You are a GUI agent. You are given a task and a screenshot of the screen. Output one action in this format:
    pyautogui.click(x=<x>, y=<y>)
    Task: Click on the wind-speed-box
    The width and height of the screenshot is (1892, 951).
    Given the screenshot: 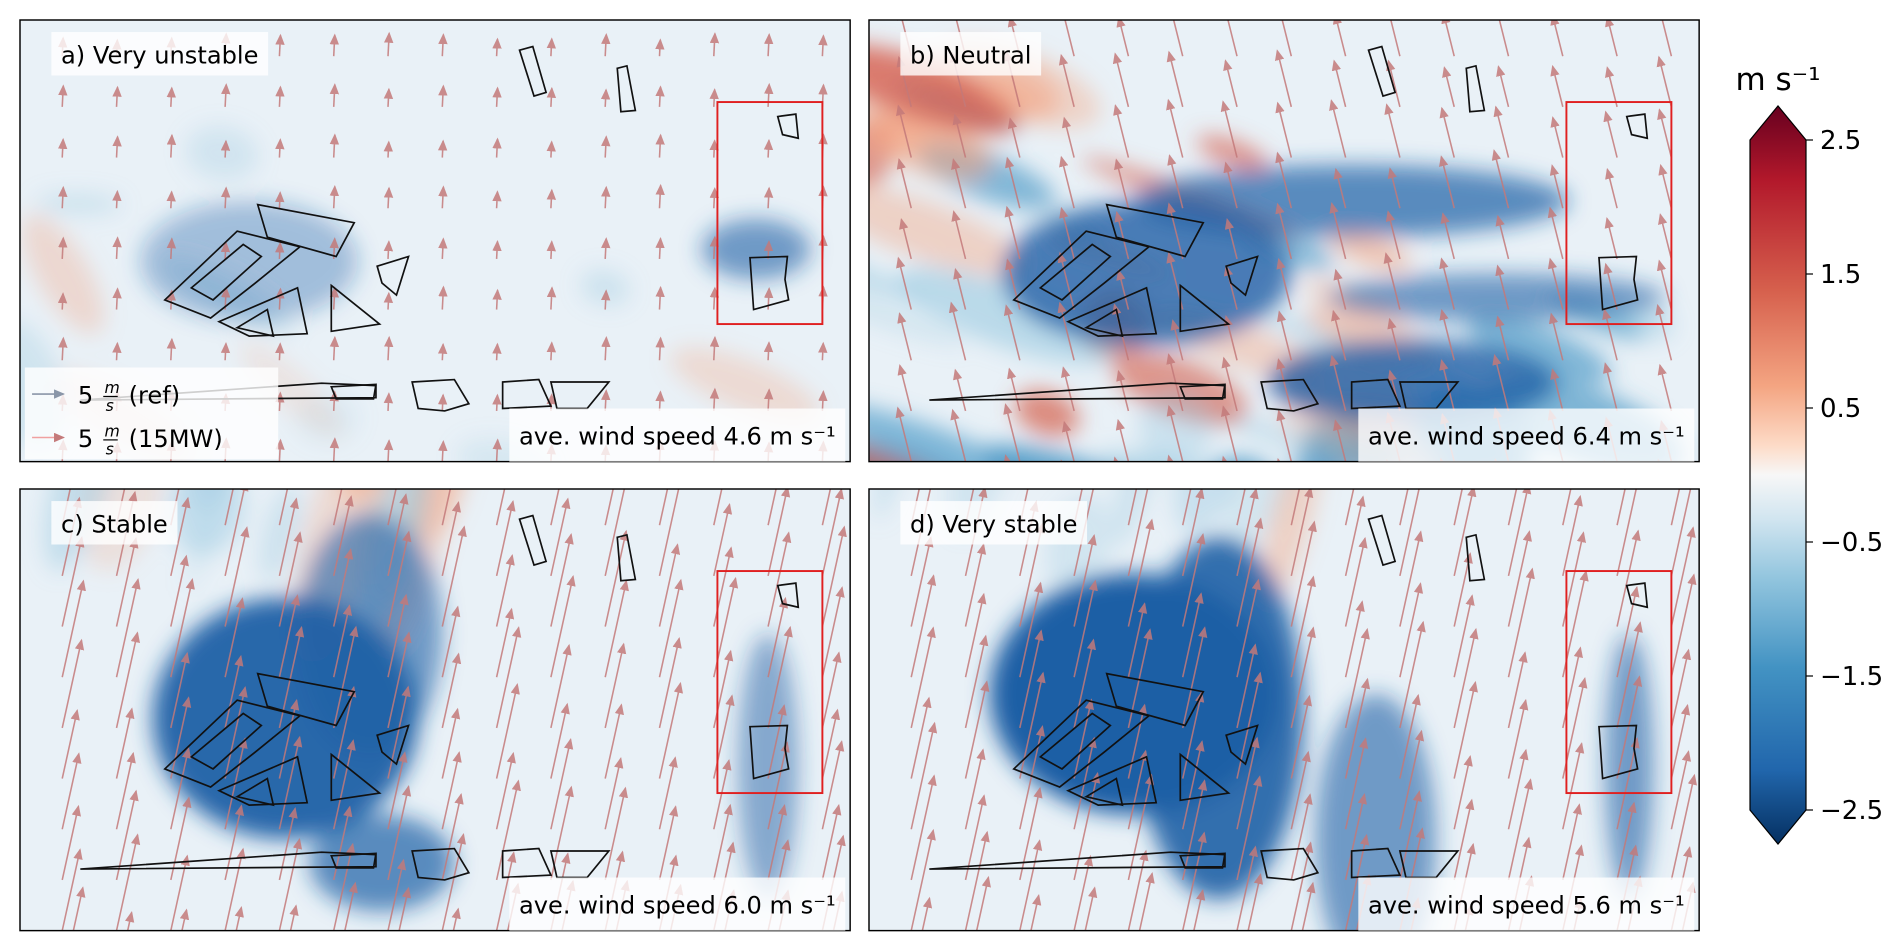 What is the action you would take?
    pyautogui.click(x=1526, y=435)
    